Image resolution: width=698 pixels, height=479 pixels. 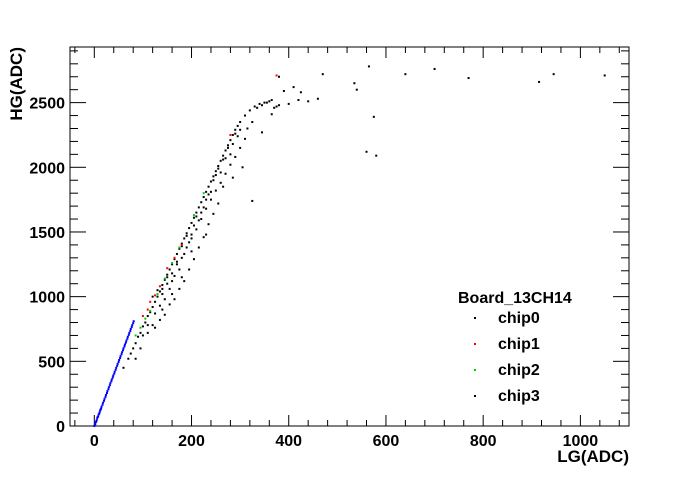 What do you see at coordinates (47, 298) in the screenshot?
I see `y-tick-label: 1000` at bounding box center [47, 298].